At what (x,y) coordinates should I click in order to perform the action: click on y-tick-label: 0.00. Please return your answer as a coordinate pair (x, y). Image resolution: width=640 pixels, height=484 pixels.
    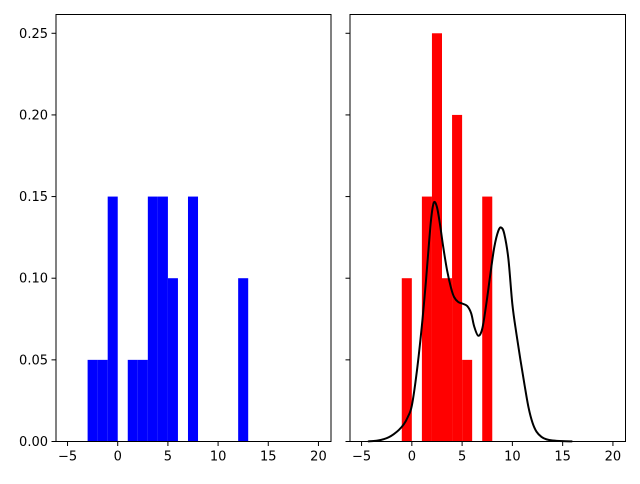
    Looking at the image, I should click on (33, 442).